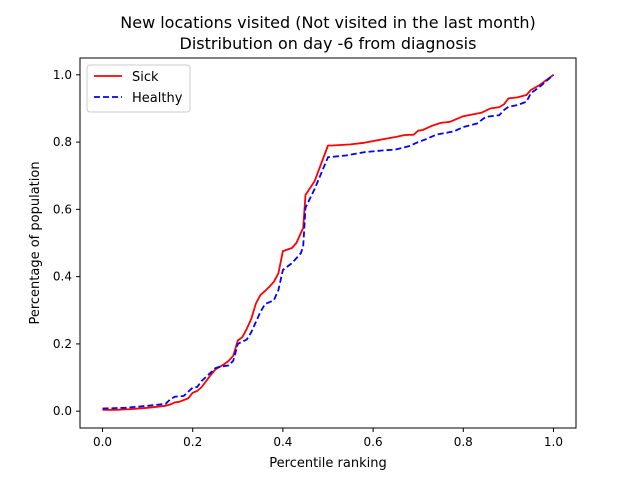 Image resolution: width=640 pixels, height=480 pixels. What do you see at coordinates (192, 442) in the screenshot?
I see `x-tick-label: 0.2` at bounding box center [192, 442].